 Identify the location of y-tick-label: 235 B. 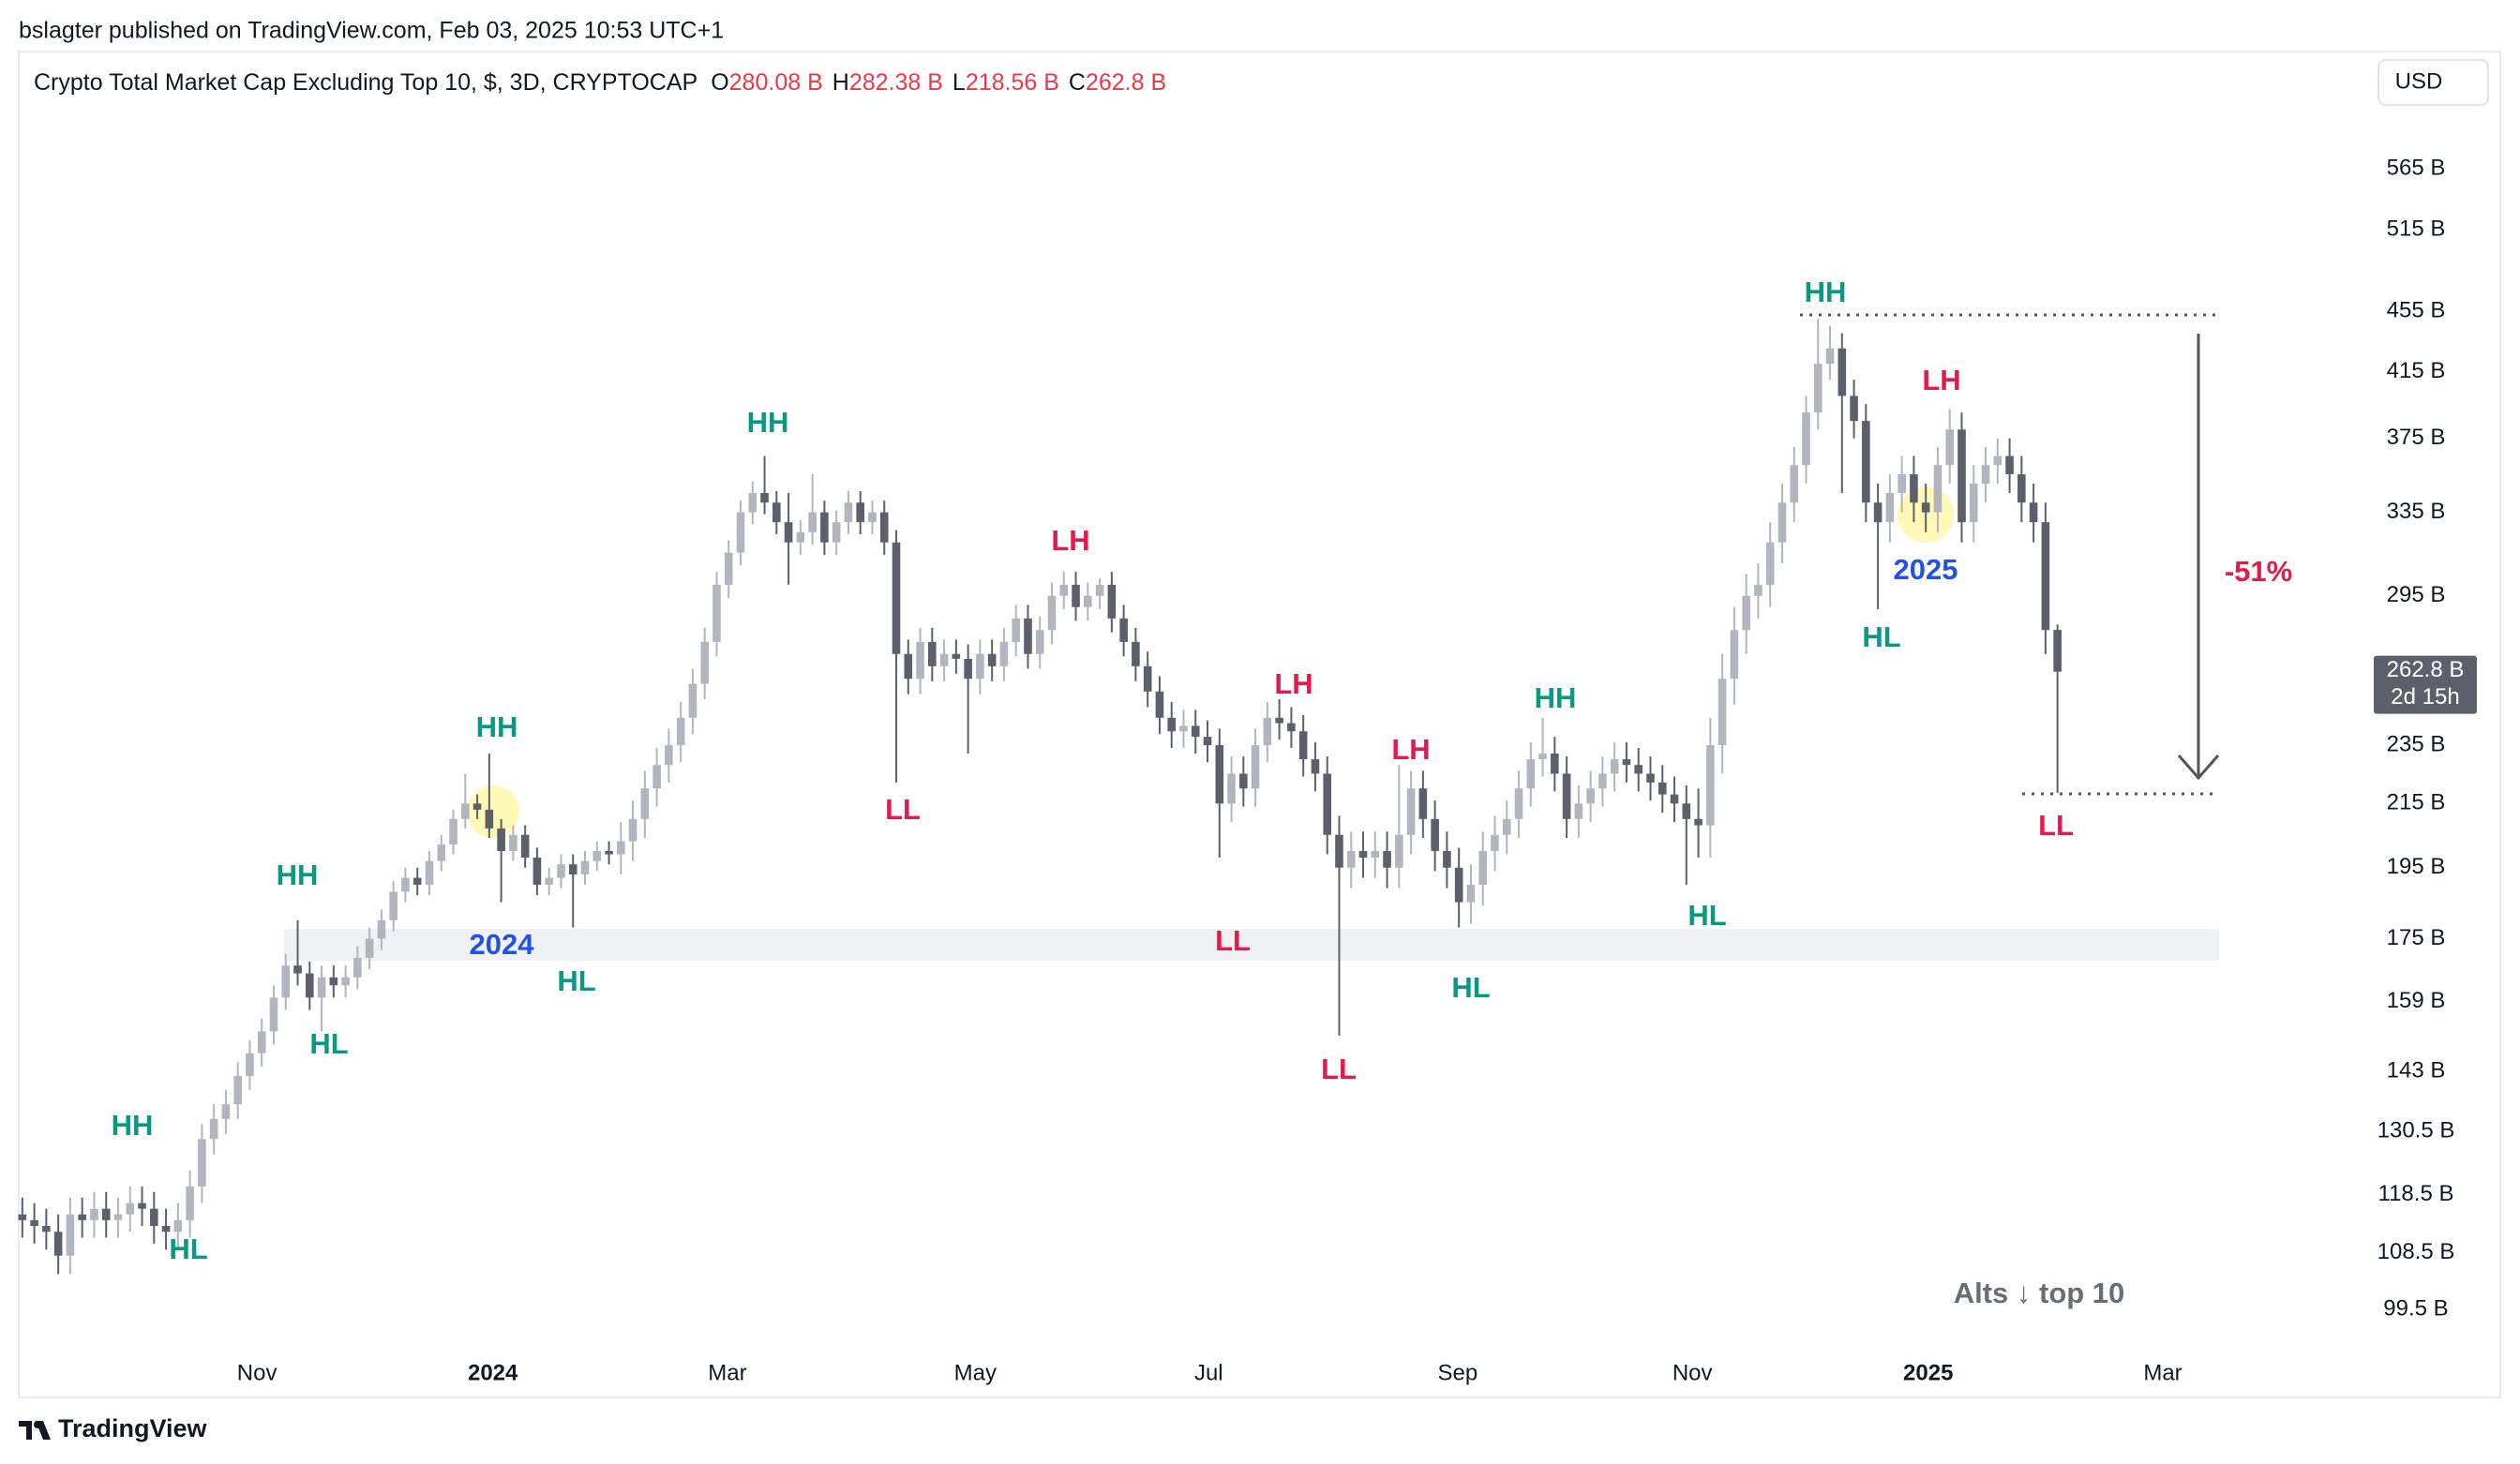
(2416, 743).